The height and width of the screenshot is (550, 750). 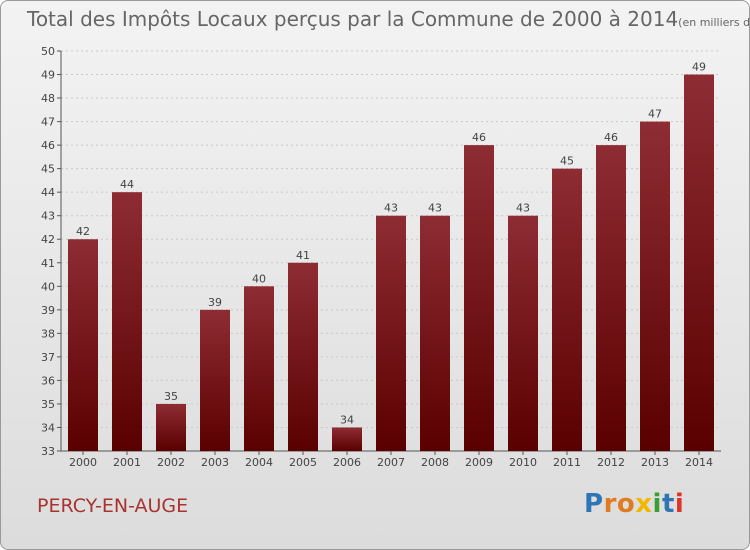 I want to click on bar-value-label: 47, so click(x=655, y=114).